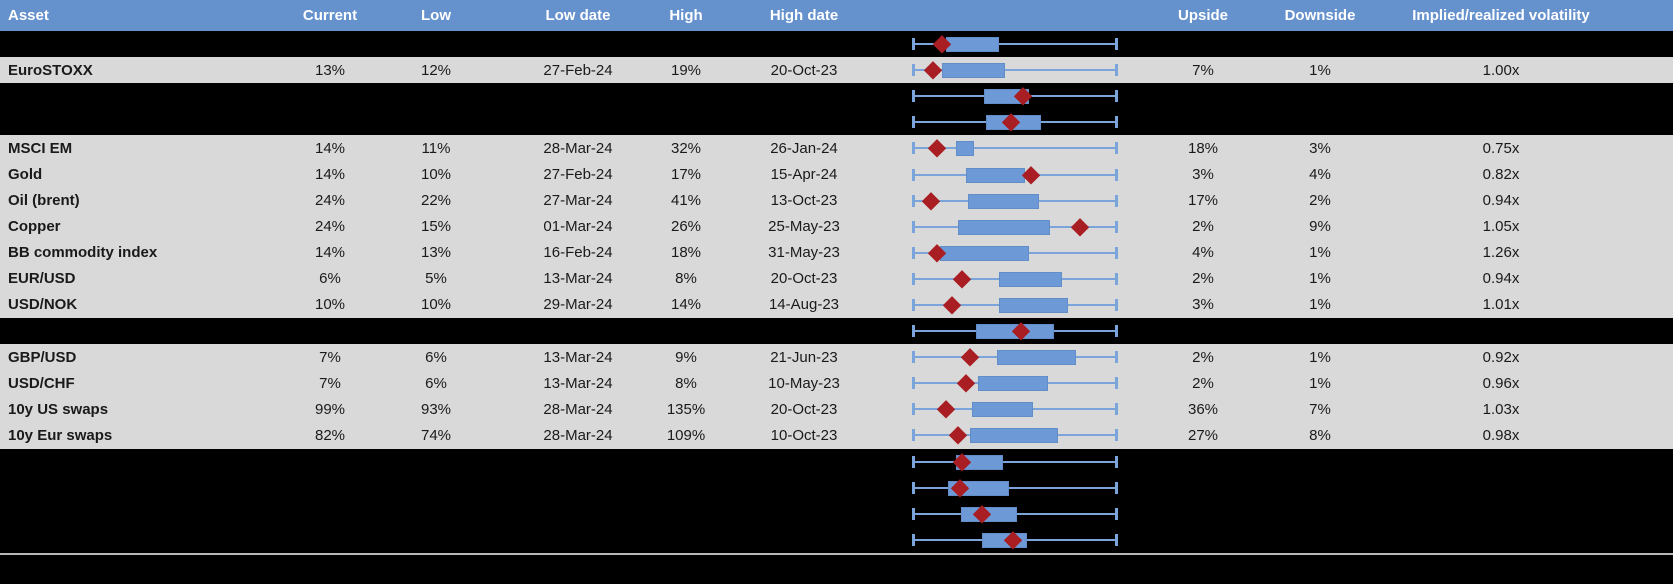 This screenshot has height=584, width=1673. What do you see at coordinates (34, 227) in the screenshot?
I see `cell-asset: Copper` at bounding box center [34, 227].